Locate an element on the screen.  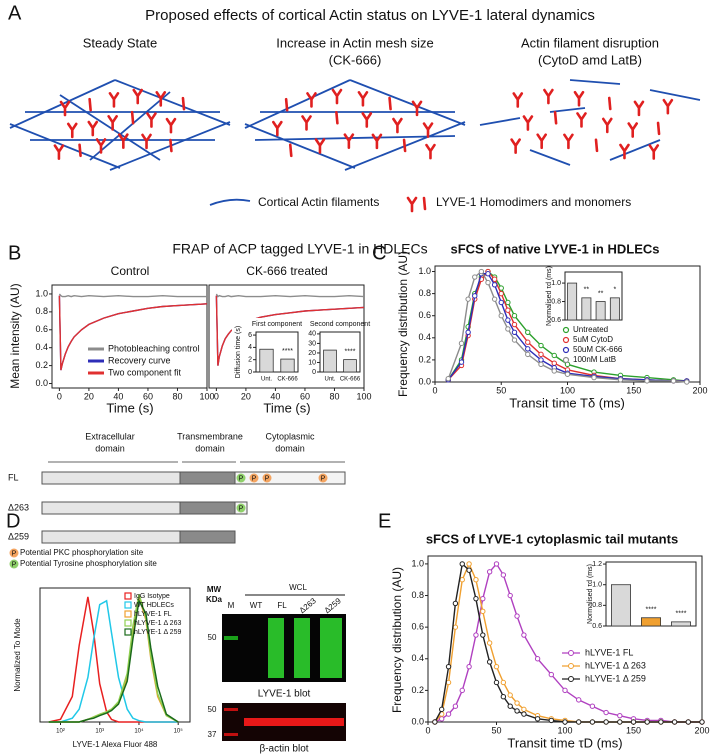
x-tick-label: 50 is located at coordinates (496, 730).